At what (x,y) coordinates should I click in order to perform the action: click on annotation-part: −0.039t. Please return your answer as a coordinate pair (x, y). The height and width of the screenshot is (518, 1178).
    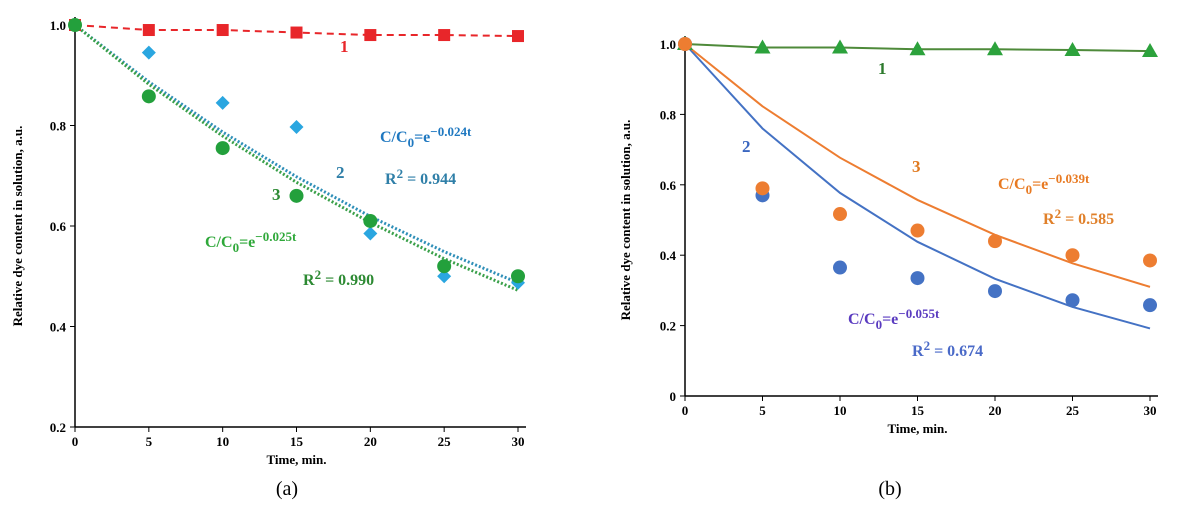
    Looking at the image, I should click on (1069, 178).